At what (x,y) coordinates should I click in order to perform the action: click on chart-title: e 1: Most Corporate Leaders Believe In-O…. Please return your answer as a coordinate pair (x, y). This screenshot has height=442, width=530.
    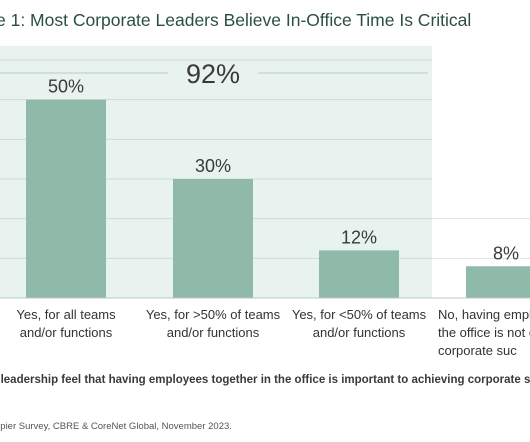
    Looking at the image, I should click on (236, 20).